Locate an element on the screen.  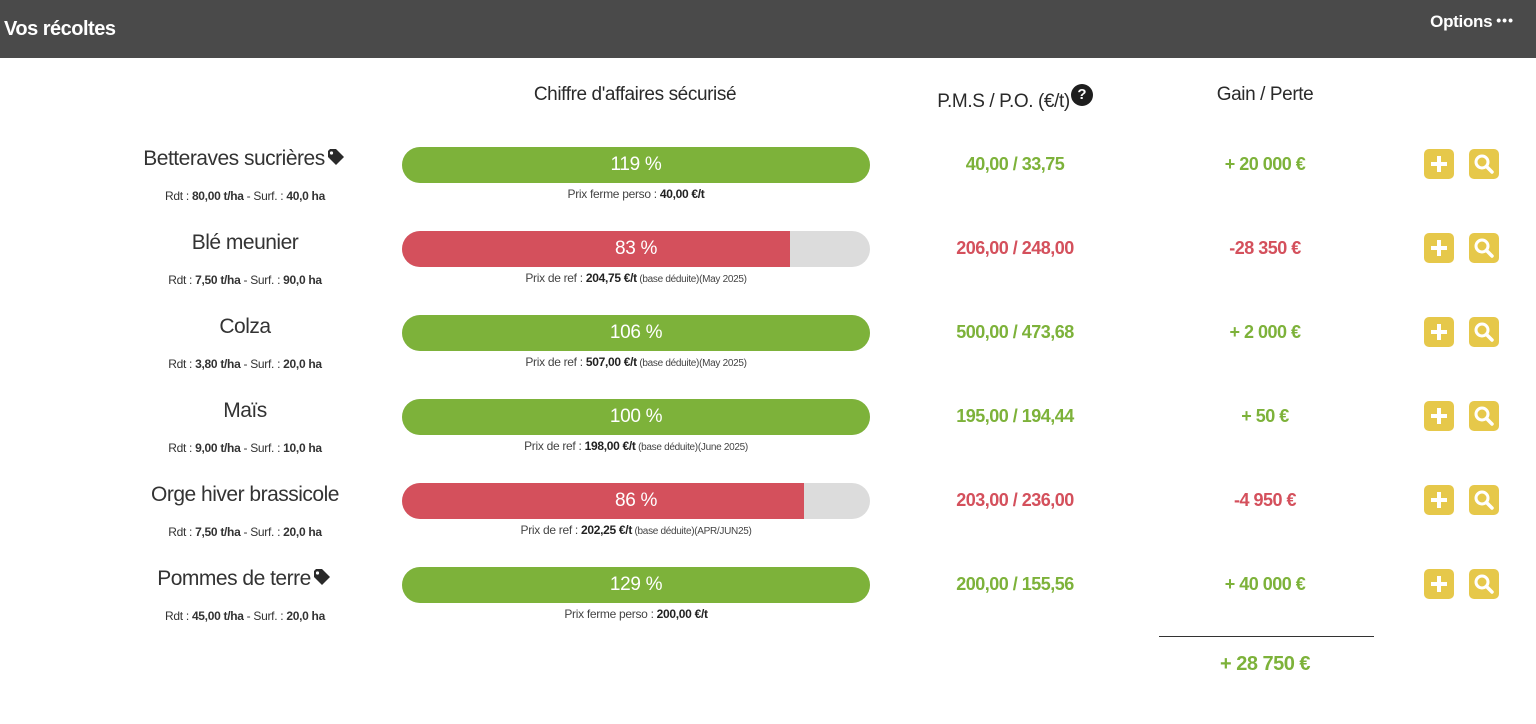
gain-loss-value: -4 950 € is located at coordinates (1265, 500).